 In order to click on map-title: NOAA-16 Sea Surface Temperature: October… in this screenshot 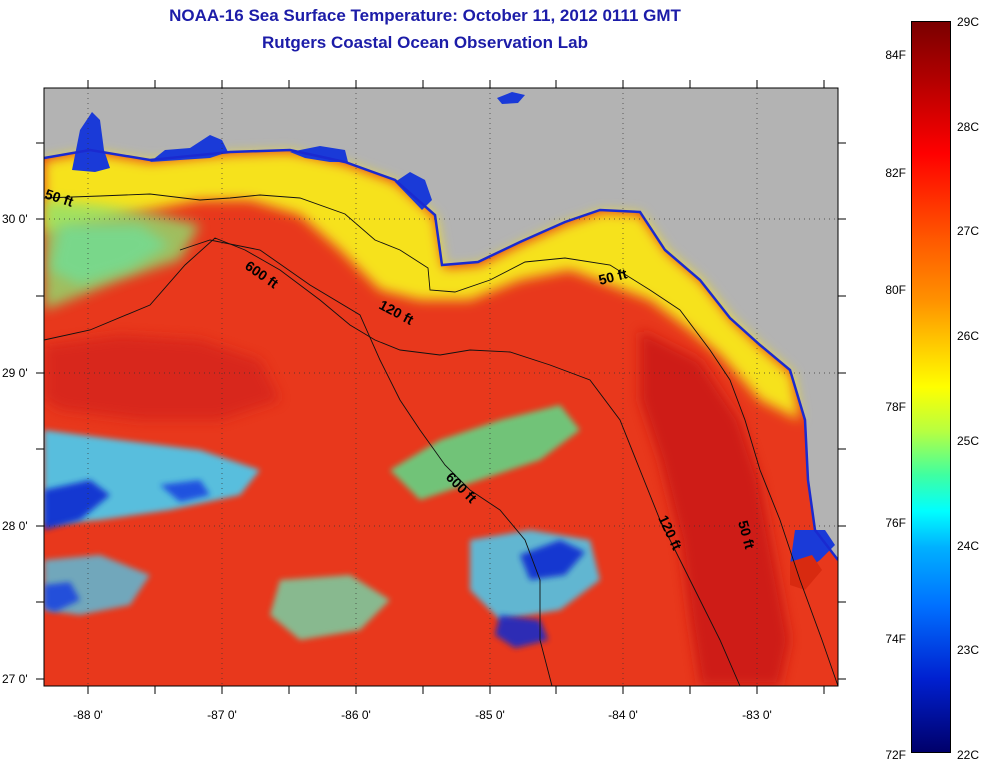, I will do `click(425, 15)`.